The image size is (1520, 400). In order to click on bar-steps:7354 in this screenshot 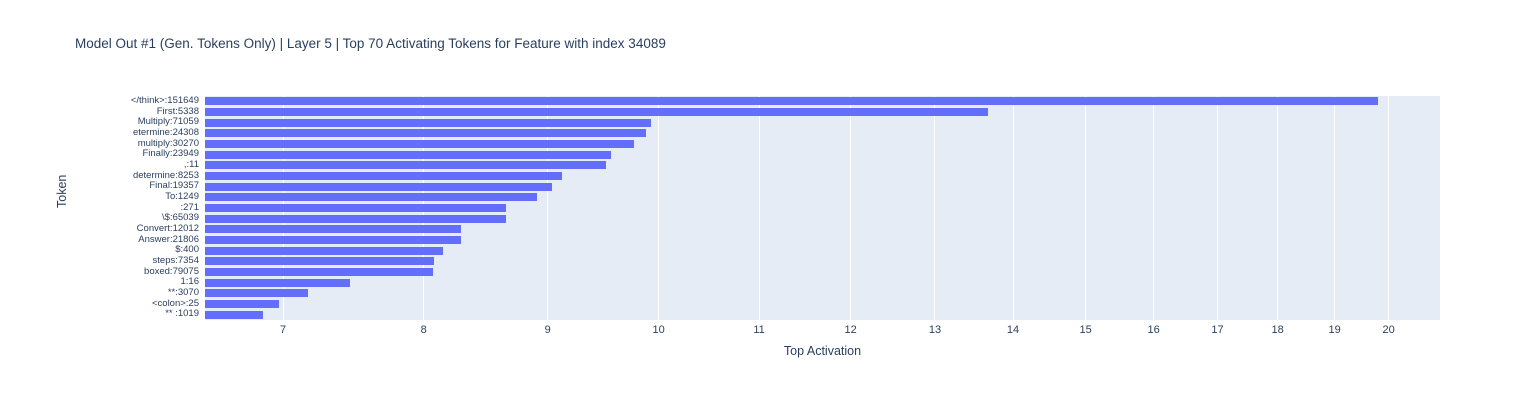, I will do `click(320, 261)`.